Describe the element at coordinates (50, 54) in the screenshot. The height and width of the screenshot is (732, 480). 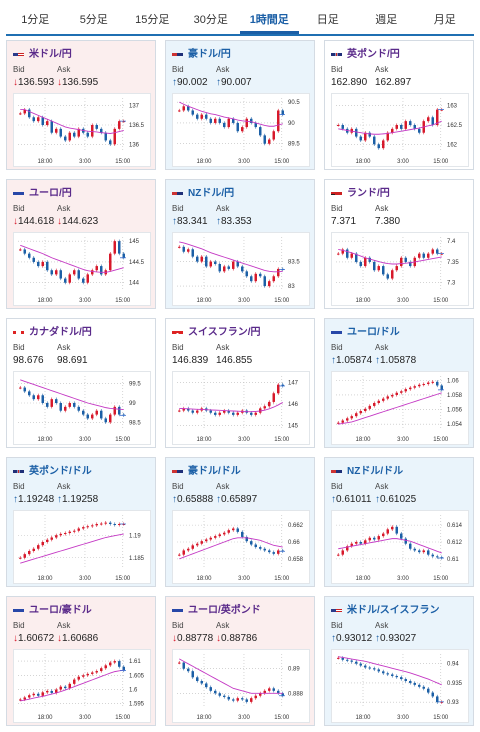
I see `pair-name: 米ドル/円` at that location.